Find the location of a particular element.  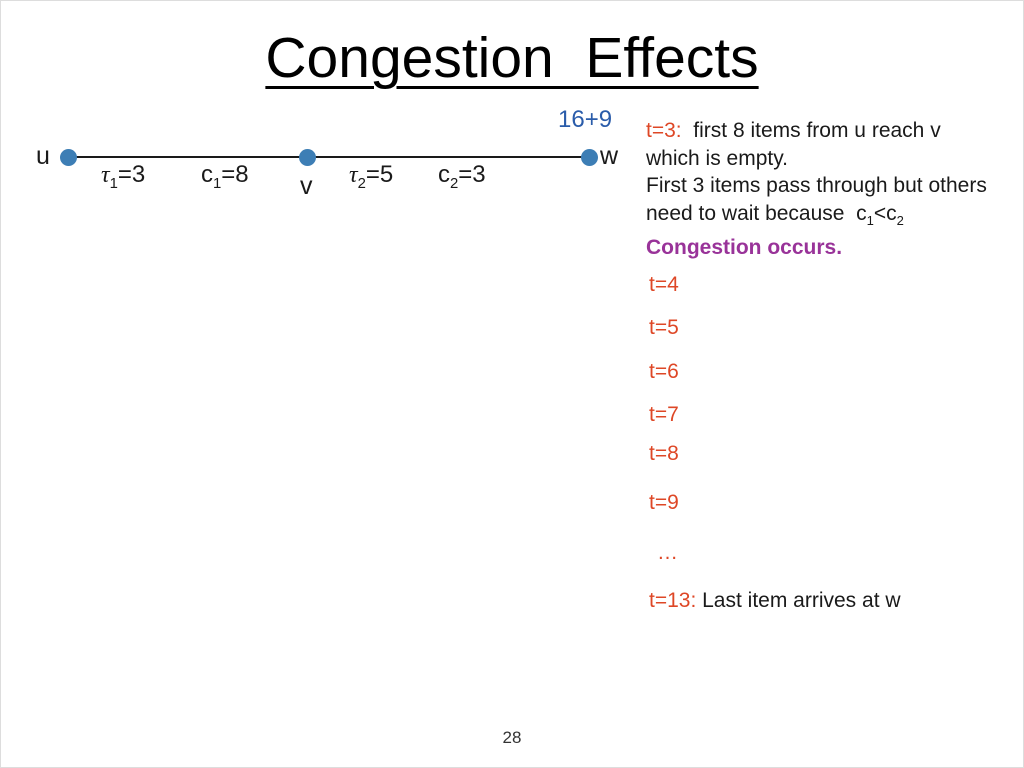

edge-label-tau1: τ1=3 is located at coordinates (123, 176).